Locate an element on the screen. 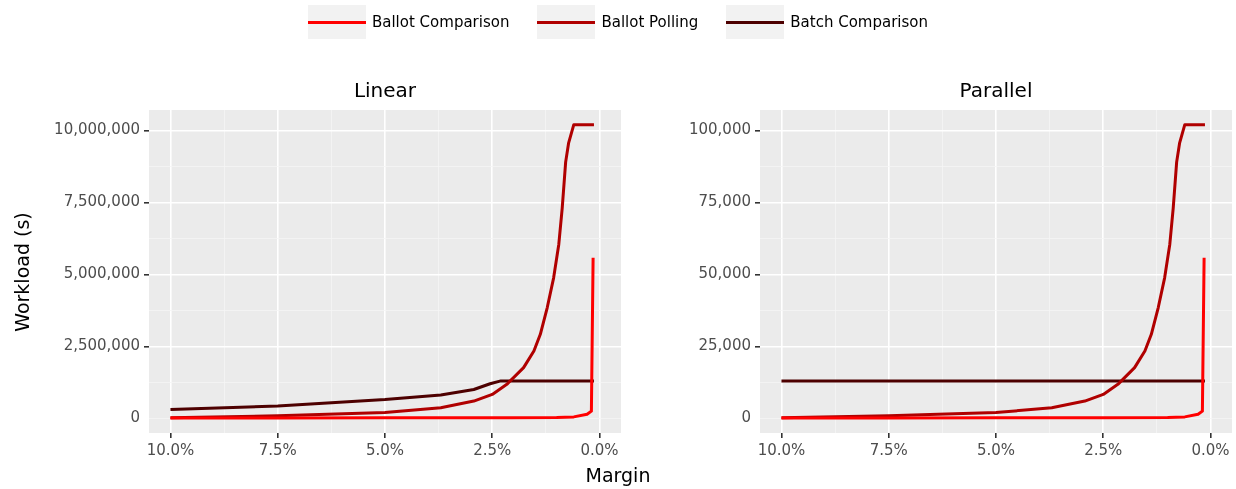 The width and height of the screenshot is (1236, 489). y-tick-label: 25,000 is located at coordinates (724, 345).